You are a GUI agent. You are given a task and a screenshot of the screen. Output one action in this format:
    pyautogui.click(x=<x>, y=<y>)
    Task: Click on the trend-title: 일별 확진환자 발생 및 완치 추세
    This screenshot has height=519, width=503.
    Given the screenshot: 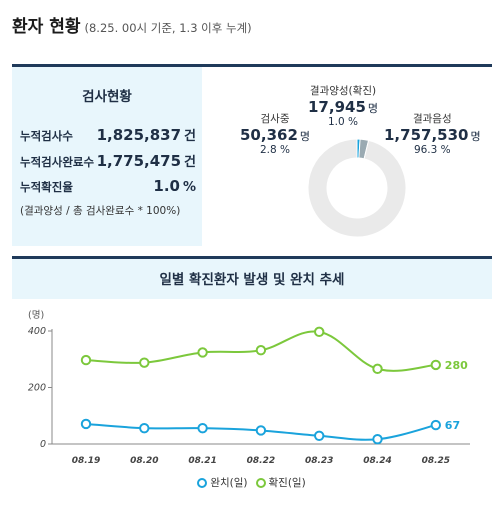 What is the action you would take?
    pyautogui.click(x=252, y=280)
    